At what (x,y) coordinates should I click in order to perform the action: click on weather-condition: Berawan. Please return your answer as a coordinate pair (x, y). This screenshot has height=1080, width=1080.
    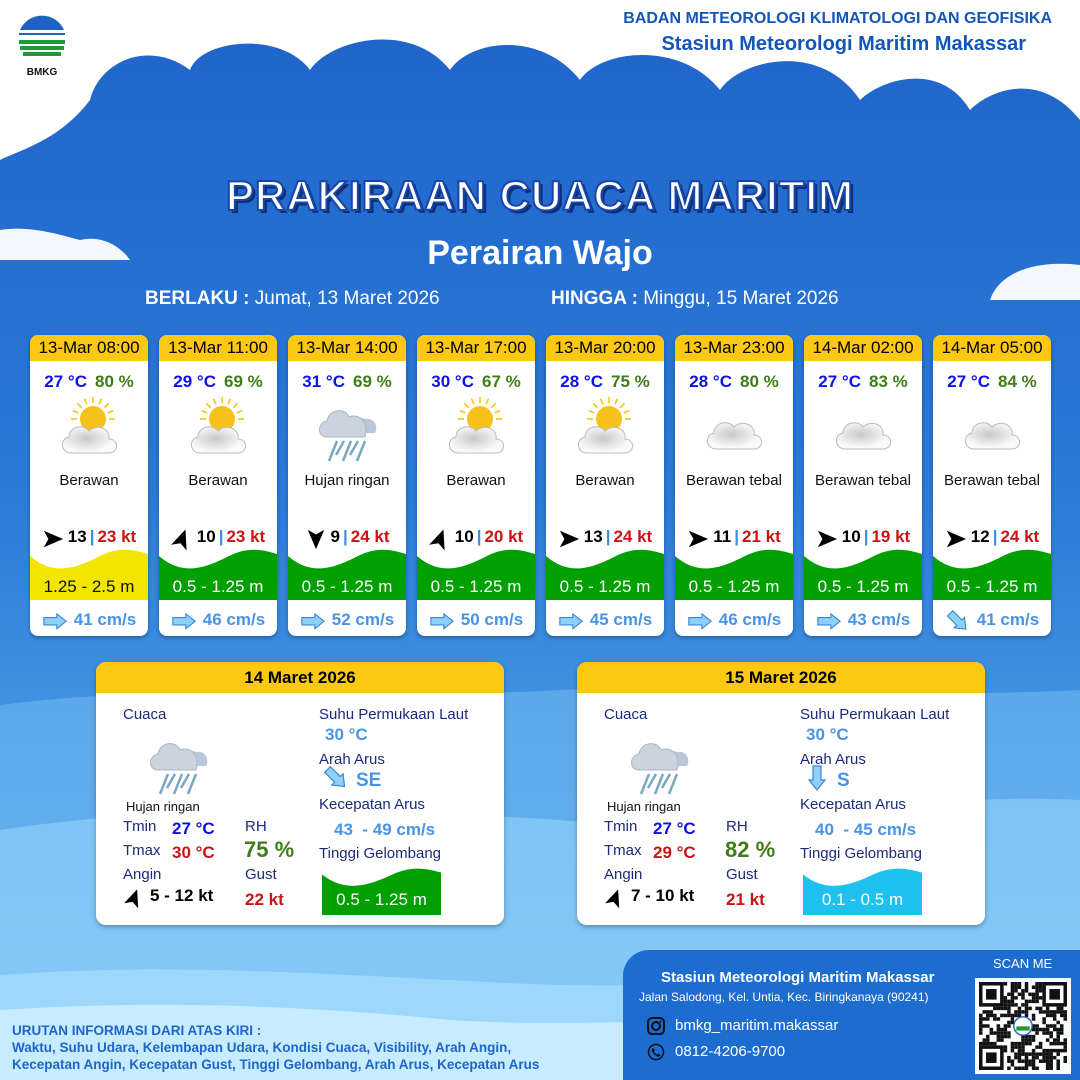
    Looking at the image, I should click on (218, 480).